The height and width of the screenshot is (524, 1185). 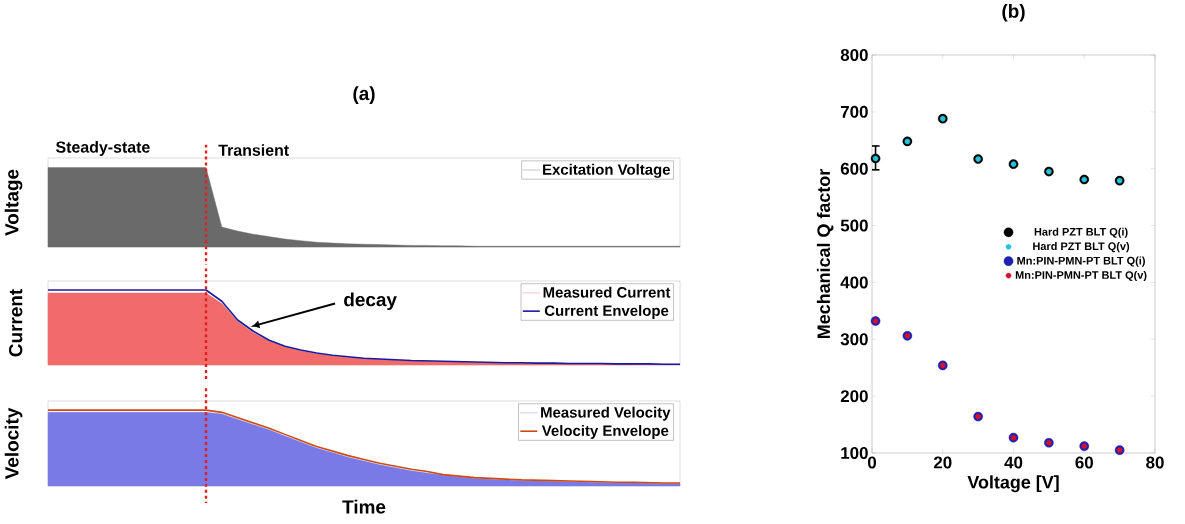 I want to click on x-axis-title: Voltage [V], so click(x=1013, y=484).